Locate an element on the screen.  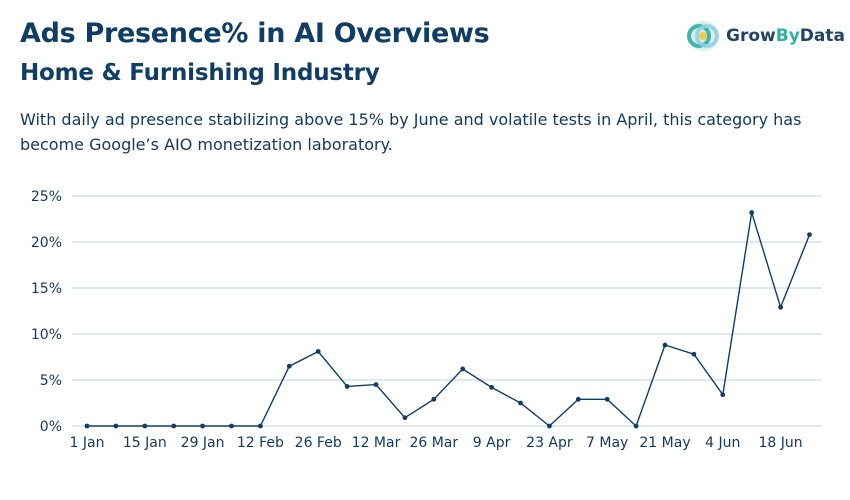
x-tick-label: 18 Jun is located at coordinates (781, 443).